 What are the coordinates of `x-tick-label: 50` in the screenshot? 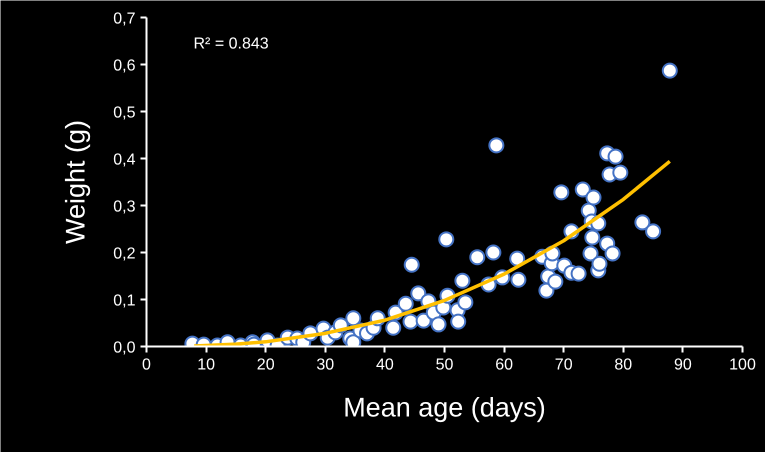 It's located at (445, 365).